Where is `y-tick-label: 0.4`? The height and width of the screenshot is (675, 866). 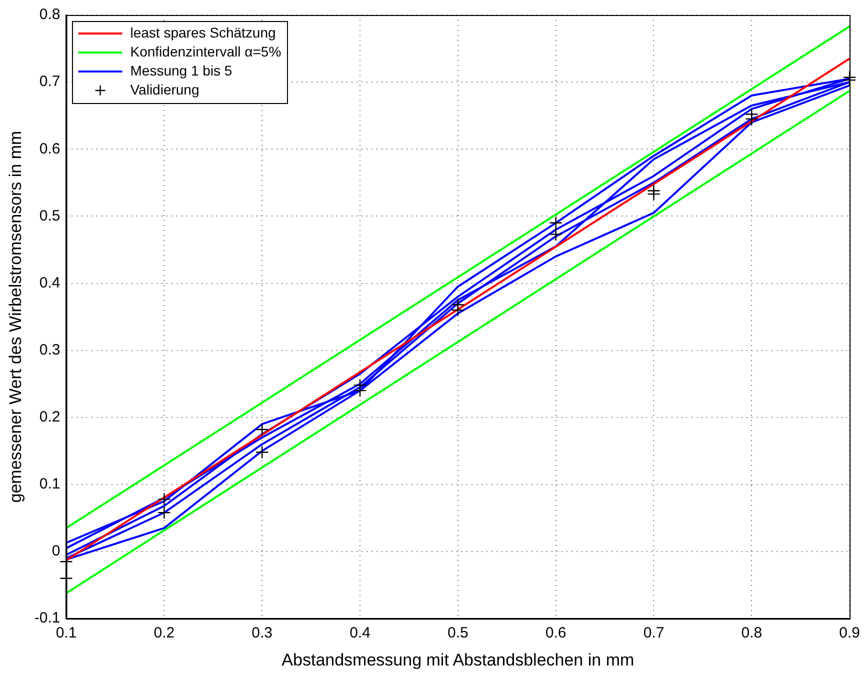 y-tick-label: 0.4 is located at coordinates (49, 283).